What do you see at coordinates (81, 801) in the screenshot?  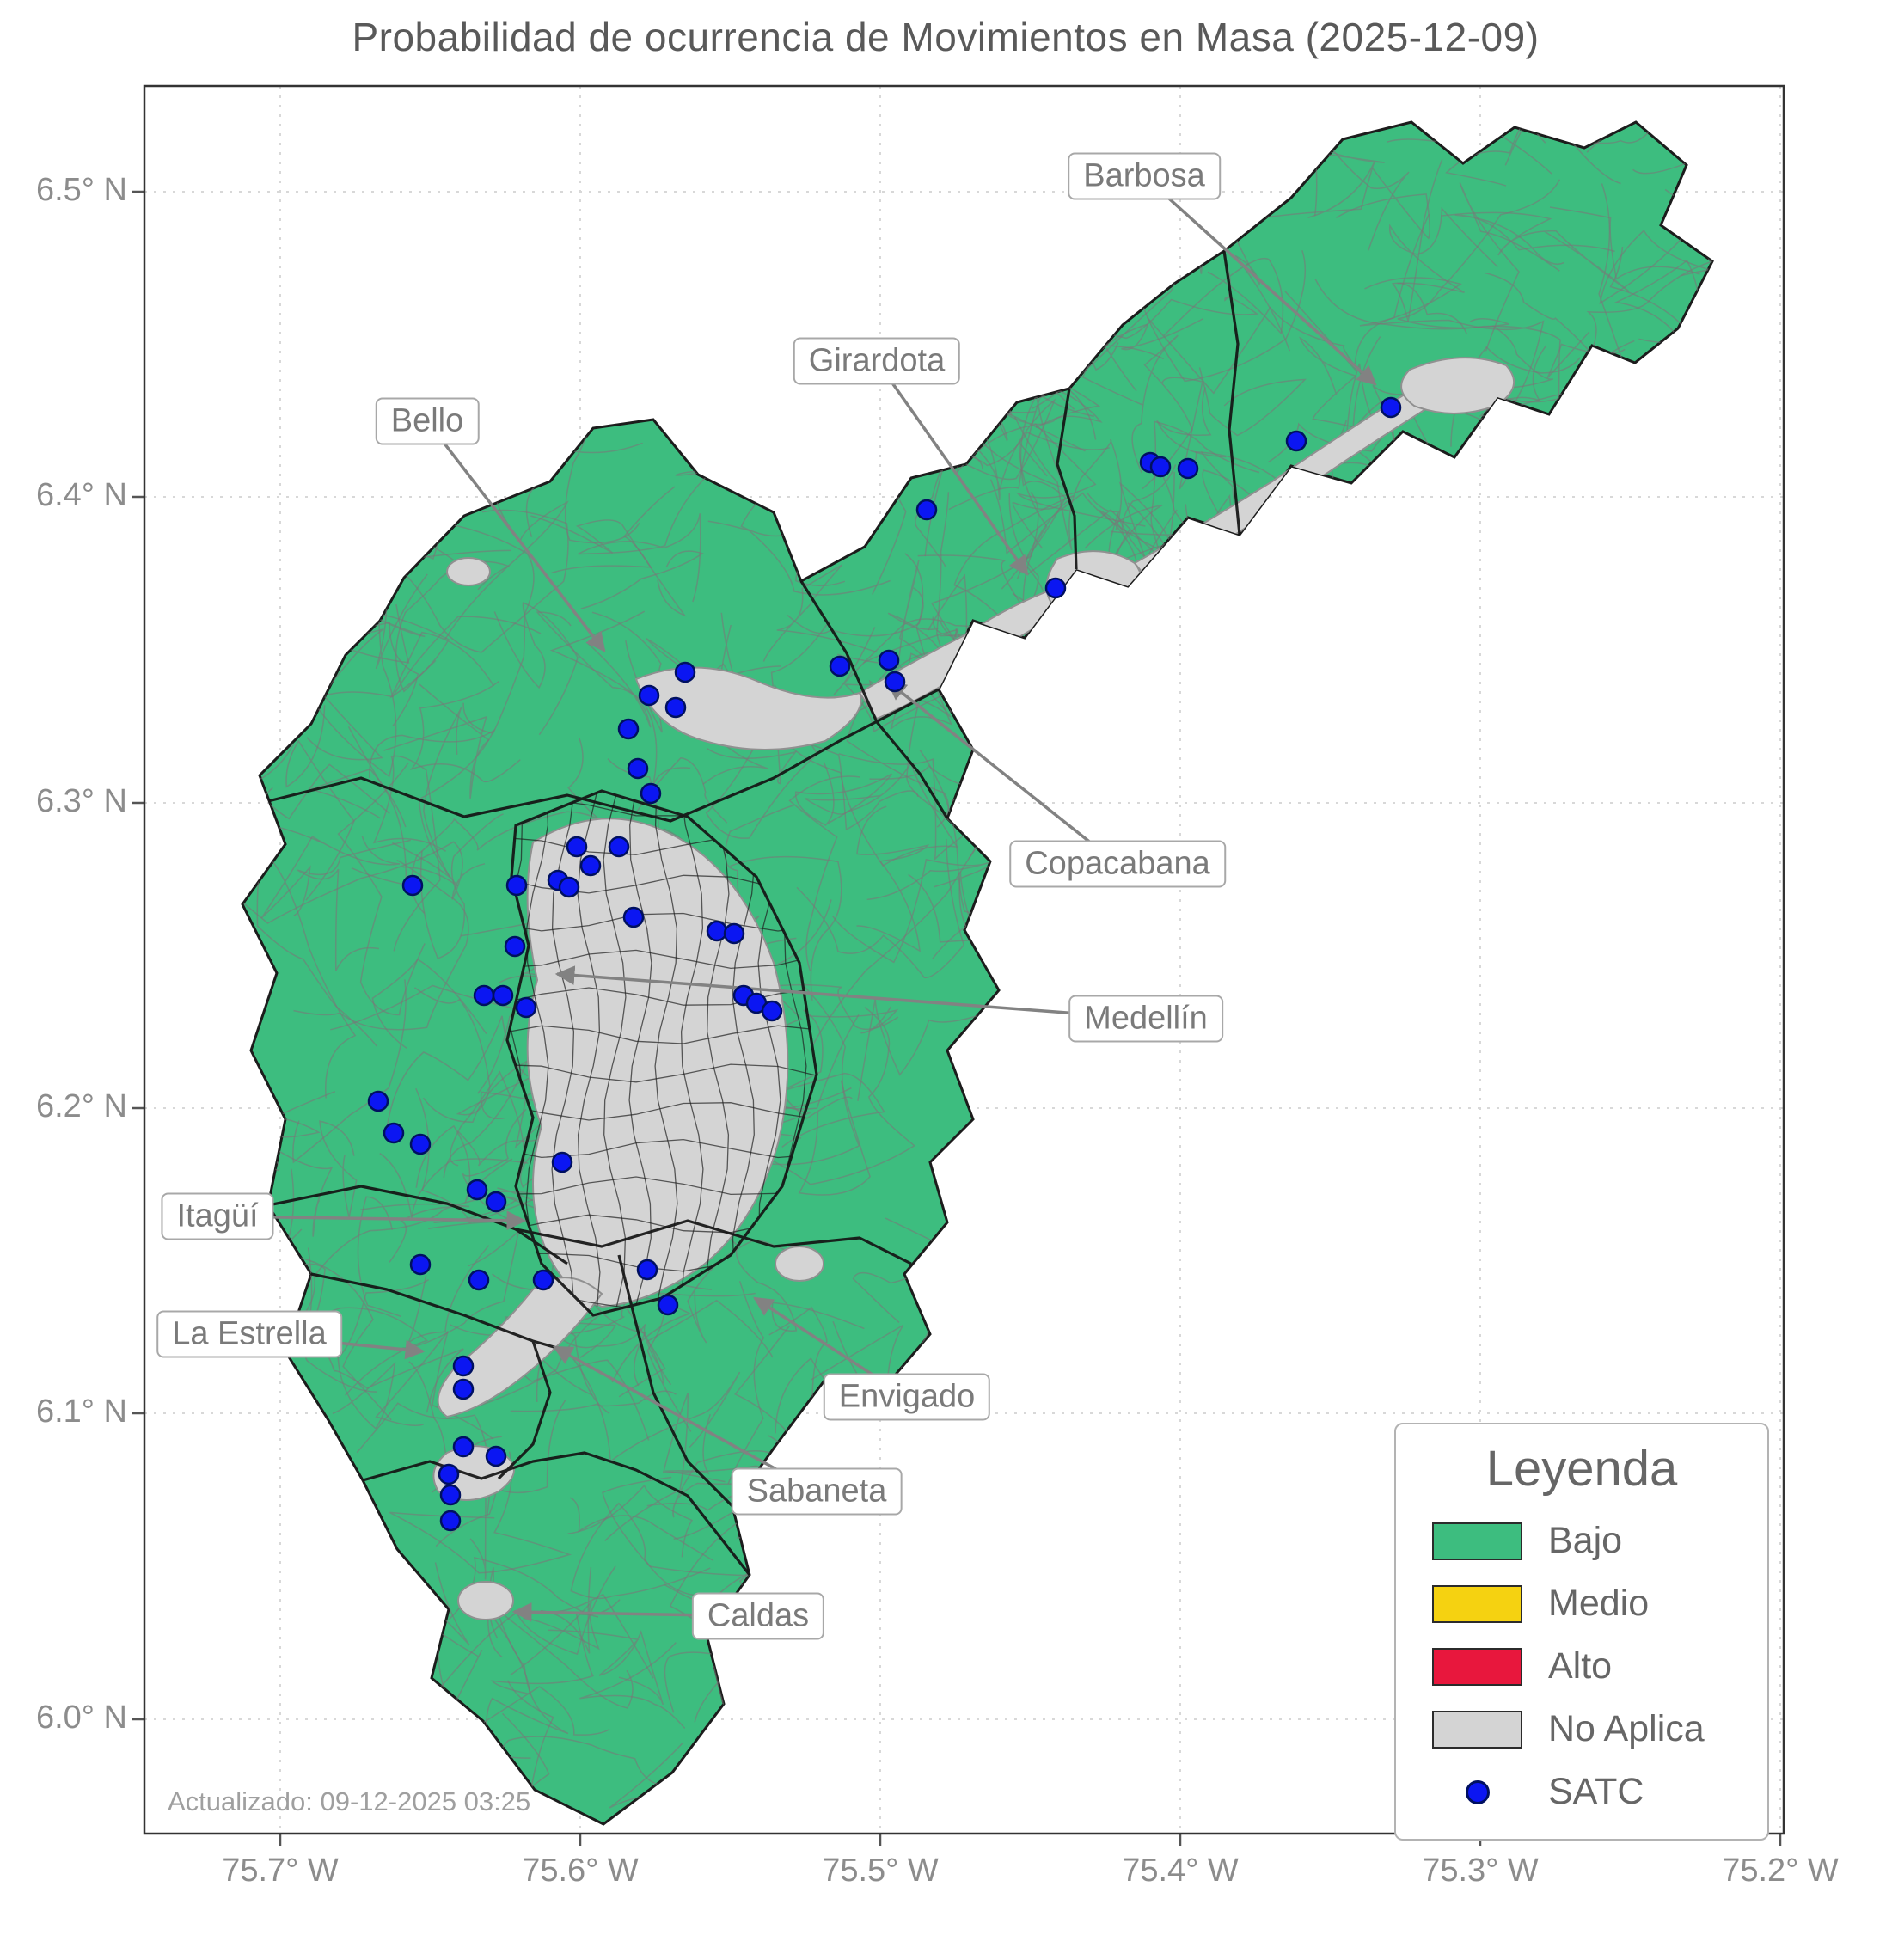 I see `y-tick-label: 6.3° N` at bounding box center [81, 801].